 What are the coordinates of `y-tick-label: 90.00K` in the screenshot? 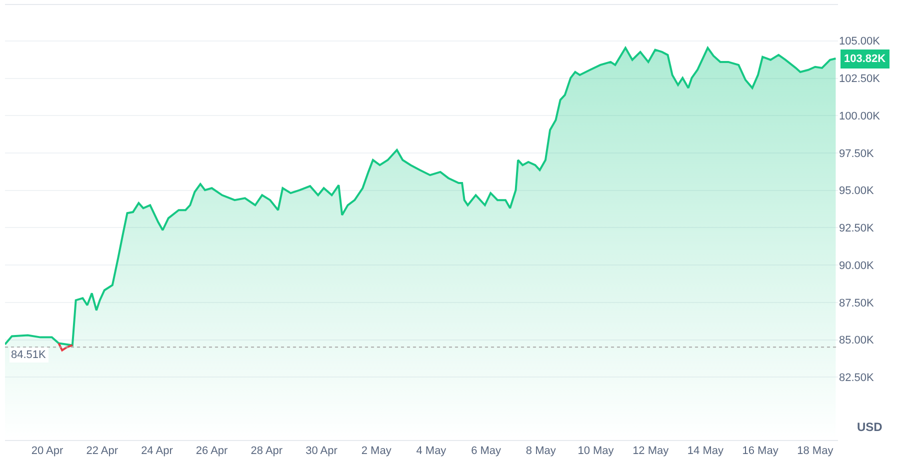 It's located at (857, 266).